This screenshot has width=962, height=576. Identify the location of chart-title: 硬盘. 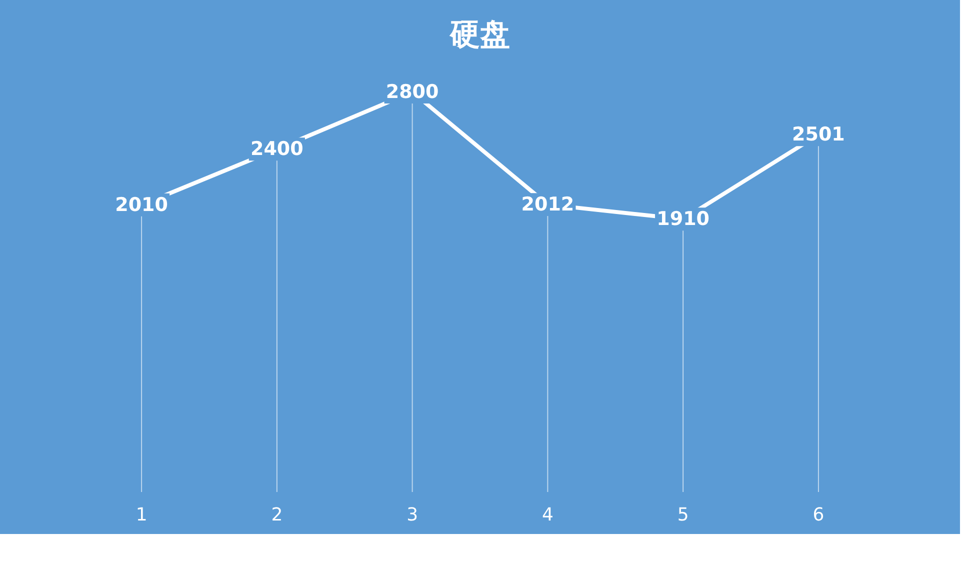
(479, 35).